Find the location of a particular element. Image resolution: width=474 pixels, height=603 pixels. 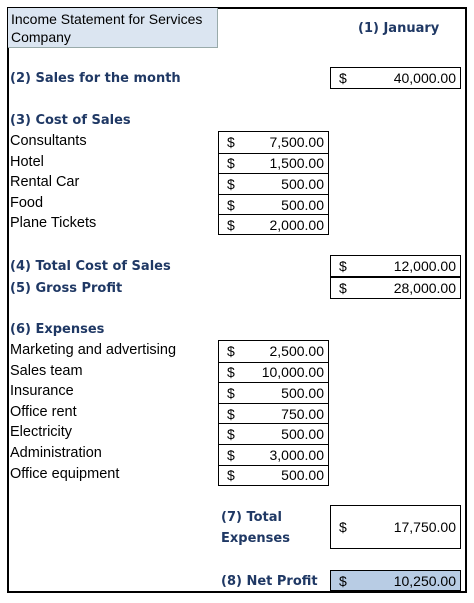

line-item-cell: $750.00 is located at coordinates (273, 413).